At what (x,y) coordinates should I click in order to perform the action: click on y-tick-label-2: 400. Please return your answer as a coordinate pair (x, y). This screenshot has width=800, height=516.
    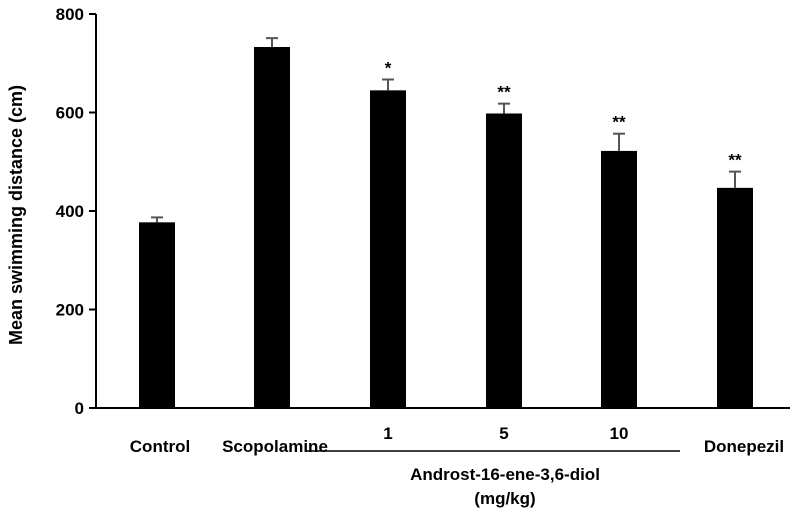
    Looking at the image, I should click on (70, 211).